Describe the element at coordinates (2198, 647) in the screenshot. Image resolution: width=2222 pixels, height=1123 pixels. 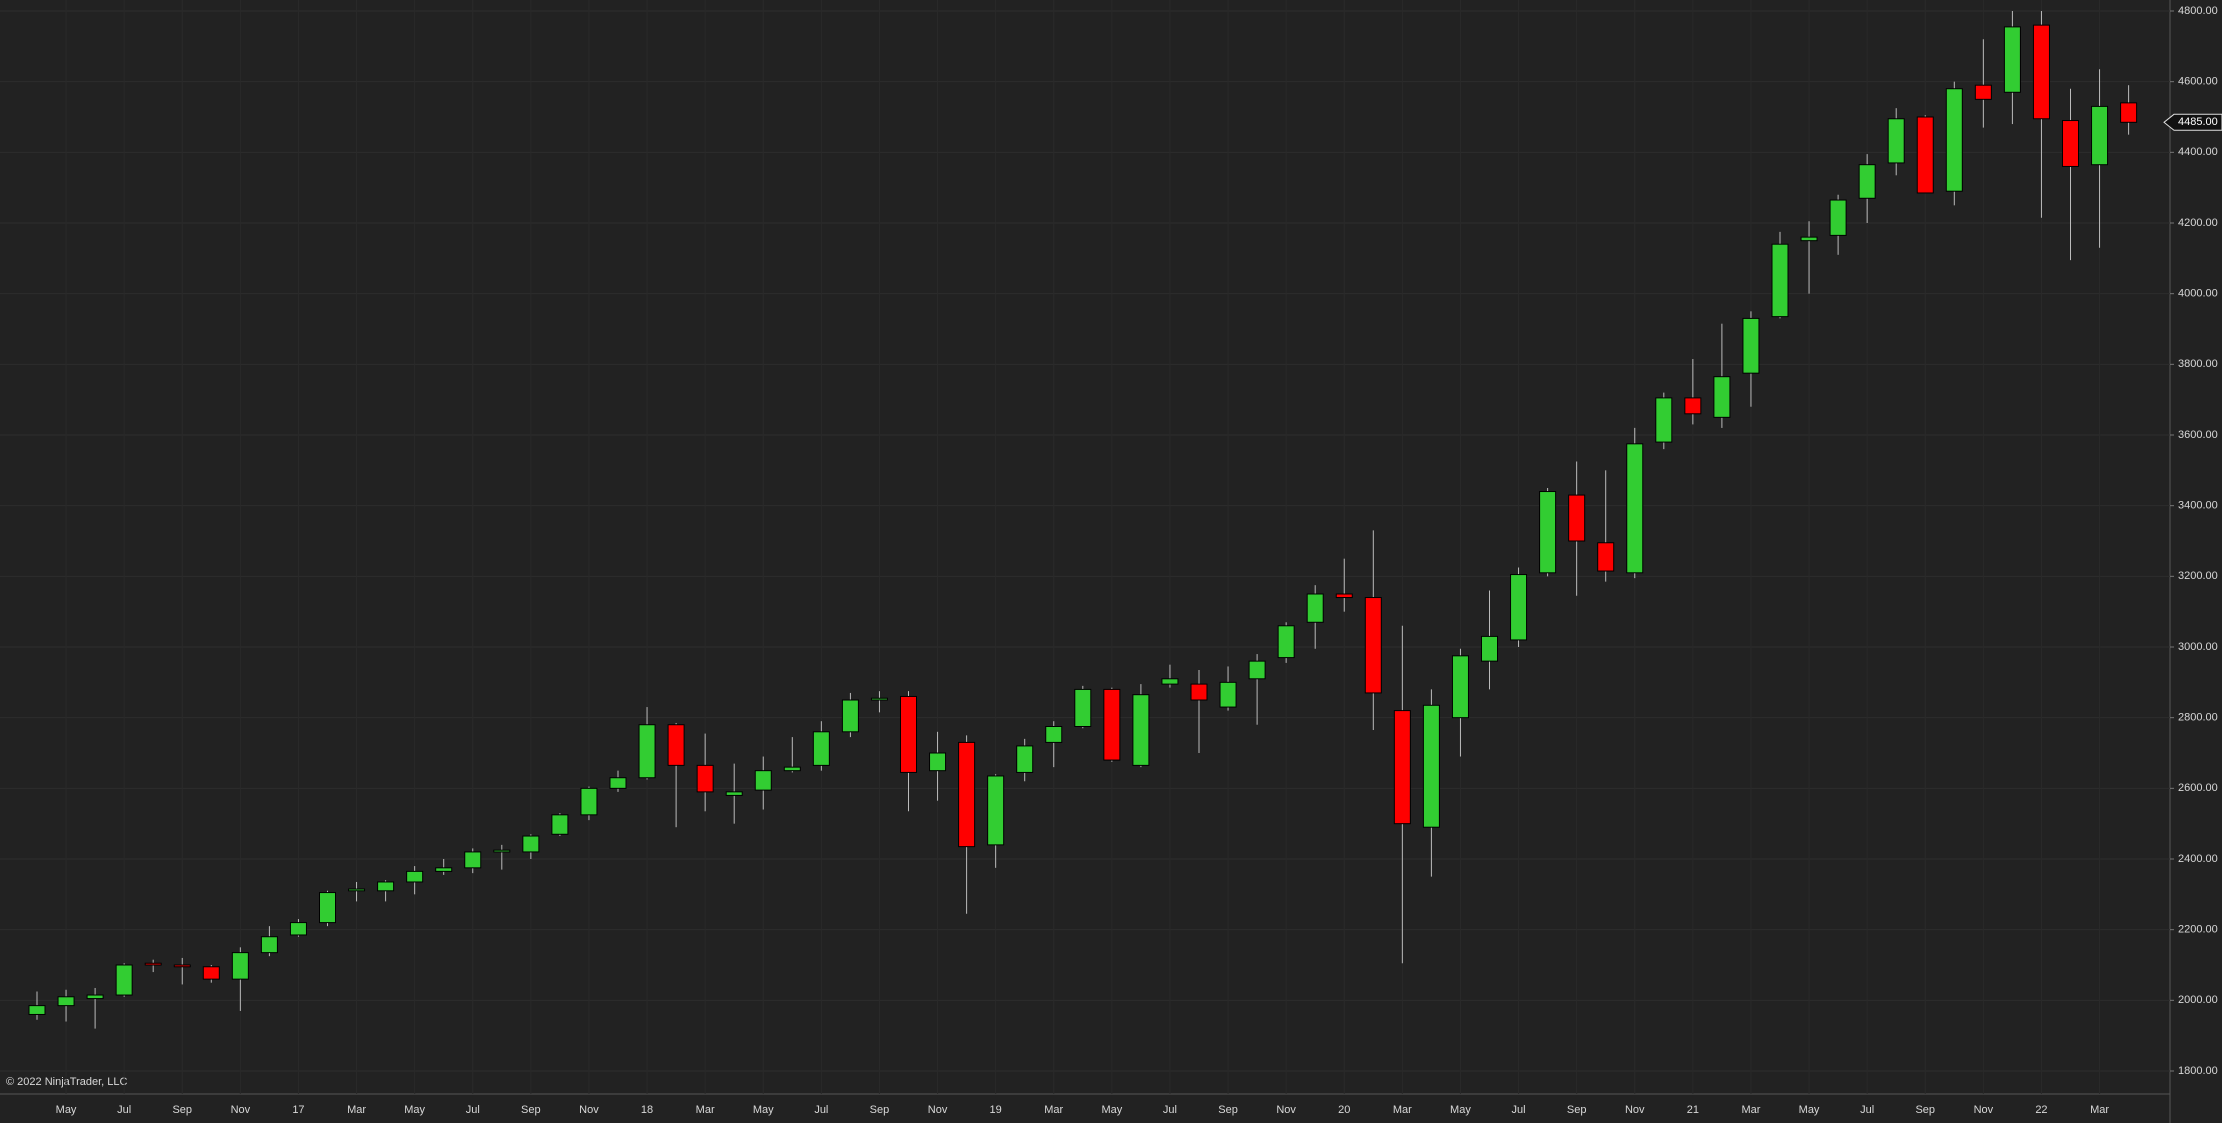
I see `y-tick-label: 3000.00` at that location.